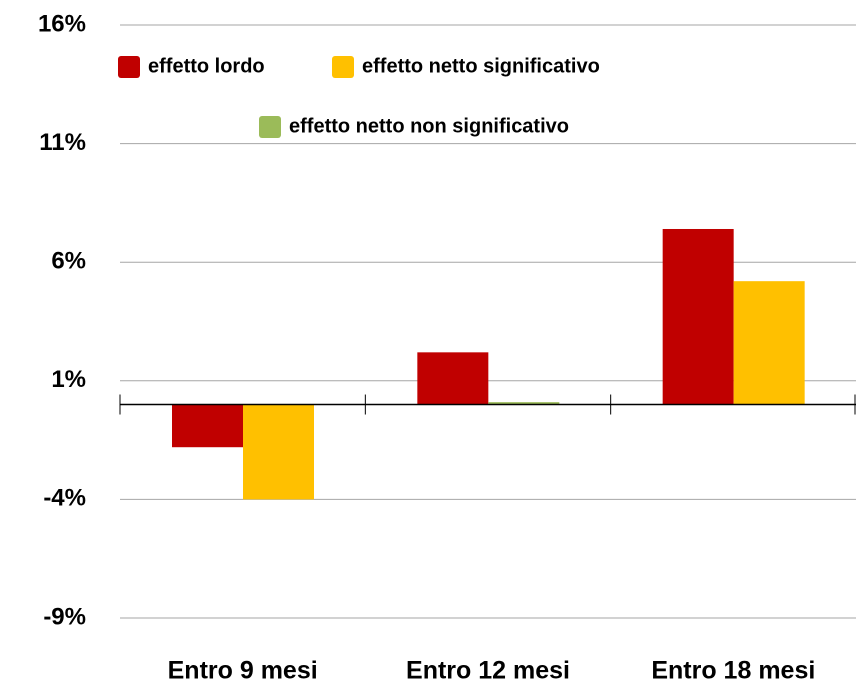  I want to click on x-tick-label: Entro 9 mesi, so click(243, 671).